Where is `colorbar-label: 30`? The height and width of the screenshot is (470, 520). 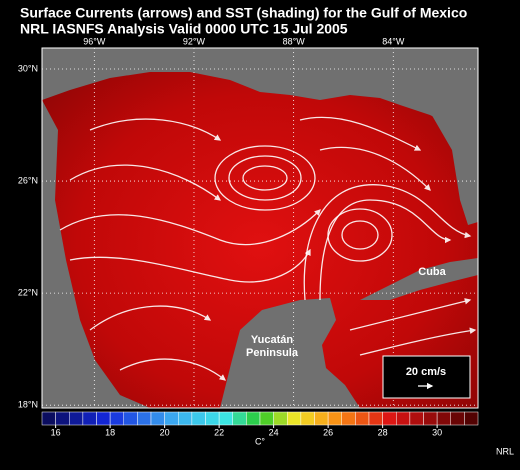 colorbar-label: 30 is located at coordinates (437, 432).